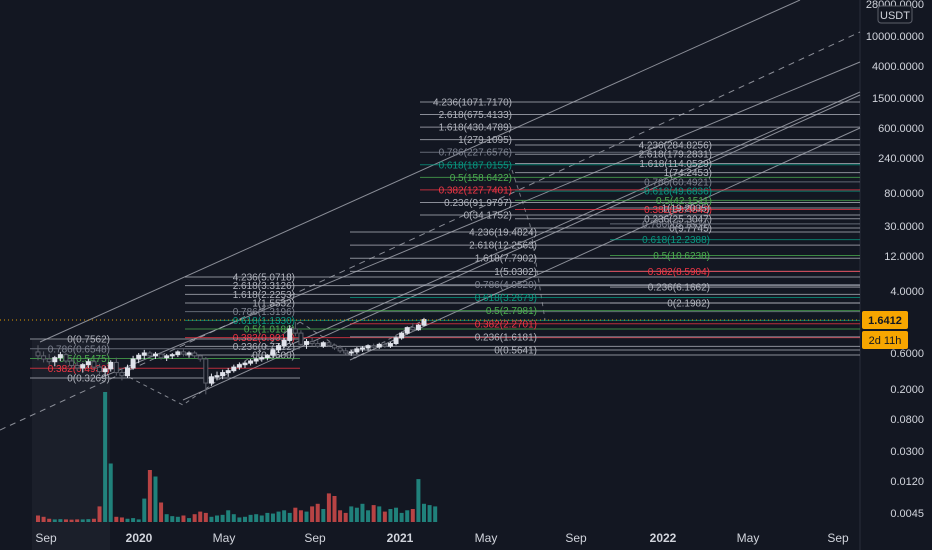 Image resolution: width=932 pixels, height=550 pixels. I want to click on fib-level-label: 2.618(3.3126), so click(264, 286).